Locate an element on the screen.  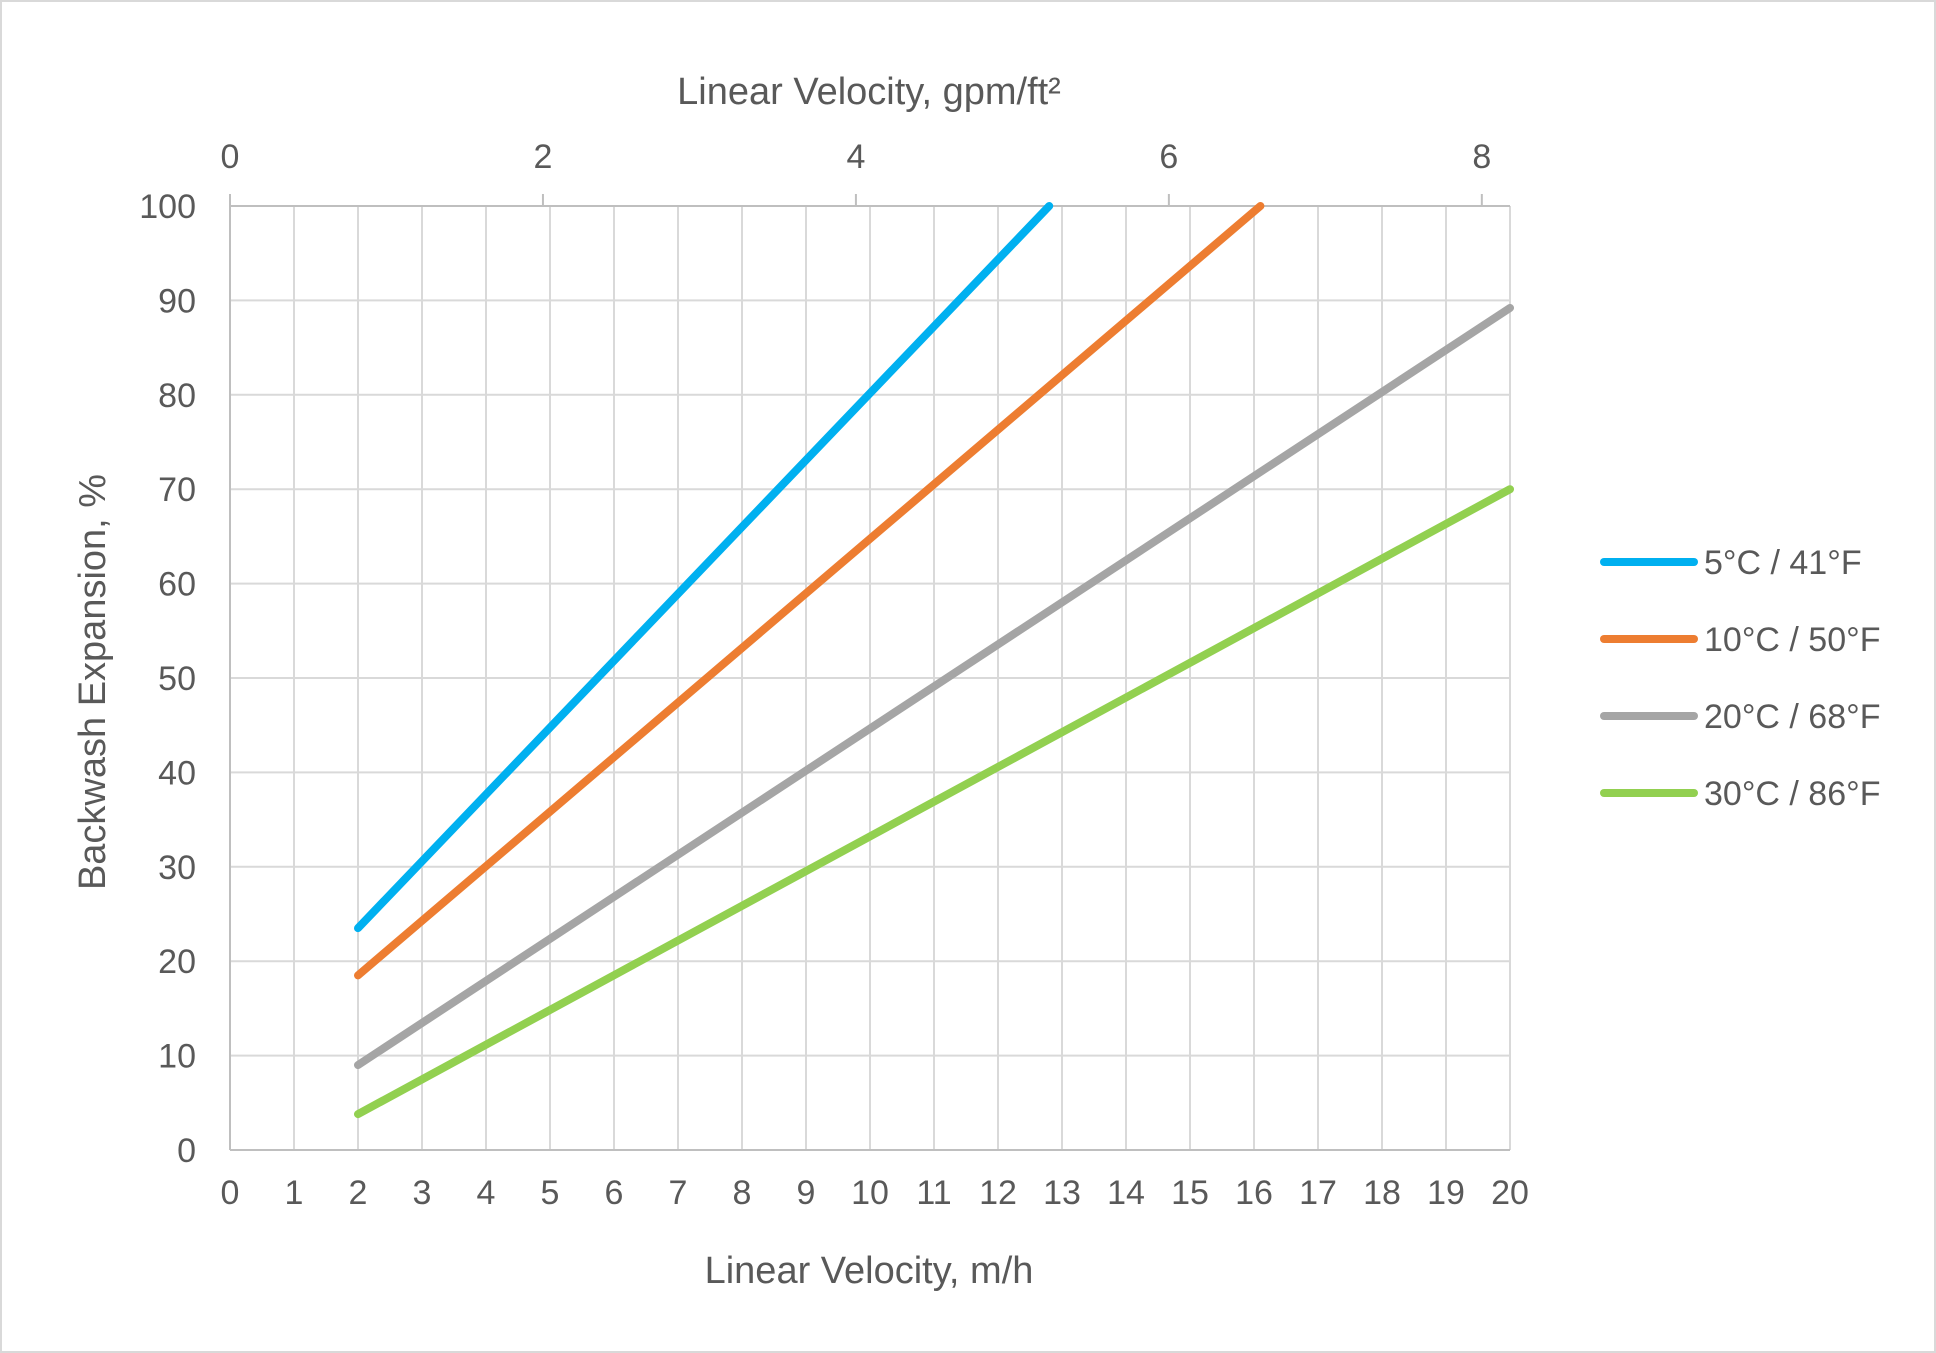
x-tick-label-13: 13 is located at coordinates (1062, 1193).